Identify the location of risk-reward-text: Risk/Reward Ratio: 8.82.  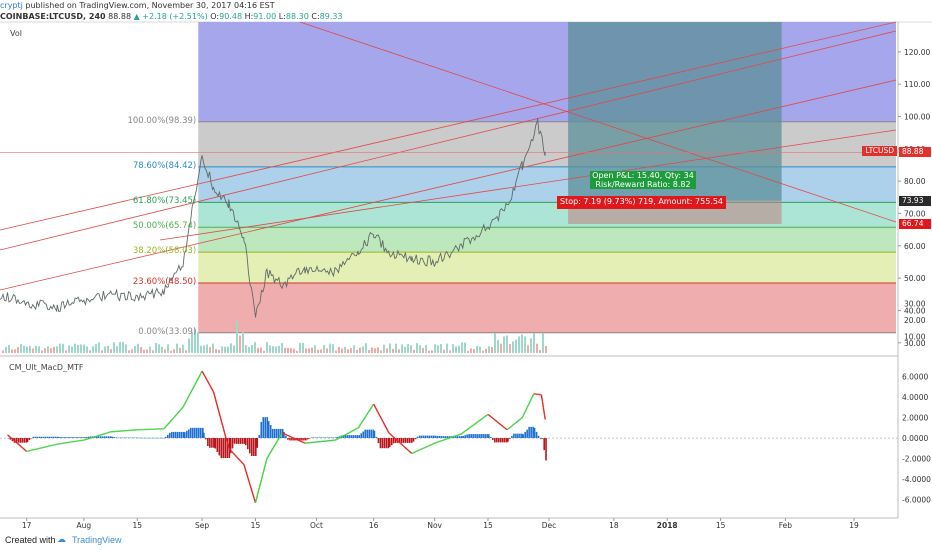
(643, 184).